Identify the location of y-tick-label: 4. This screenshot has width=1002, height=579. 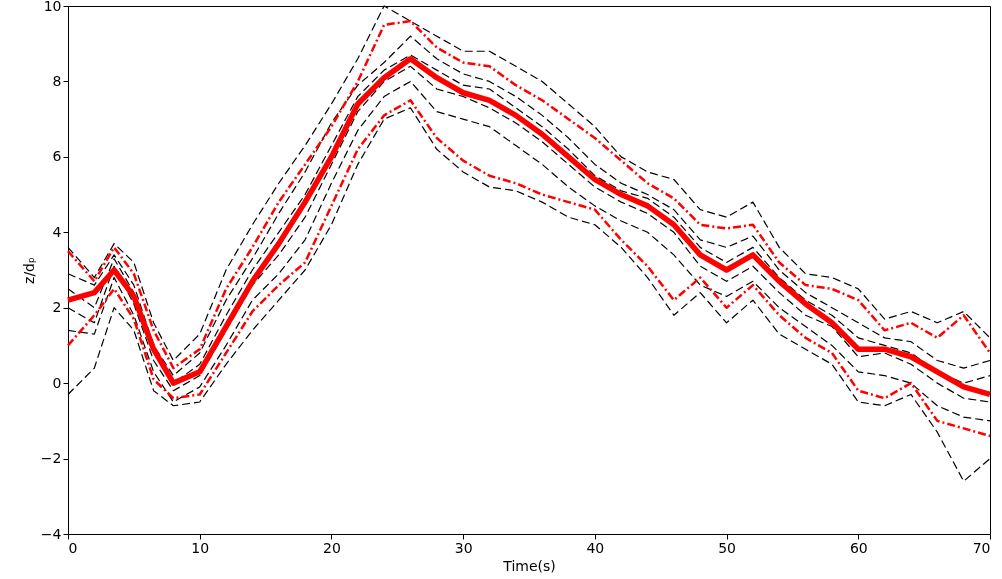
(57, 231).